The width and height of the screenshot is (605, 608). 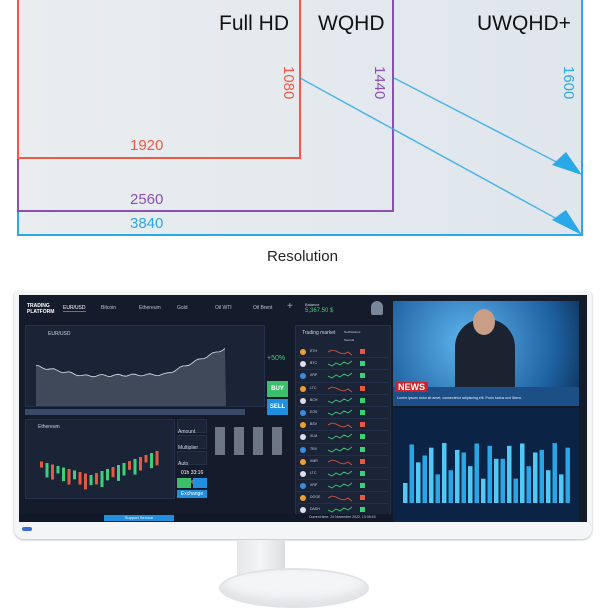 What do you see at coordinates (147, 145) in the screenshot?
I see `width-full-hd: 1920` at bounding box center [147, 145].